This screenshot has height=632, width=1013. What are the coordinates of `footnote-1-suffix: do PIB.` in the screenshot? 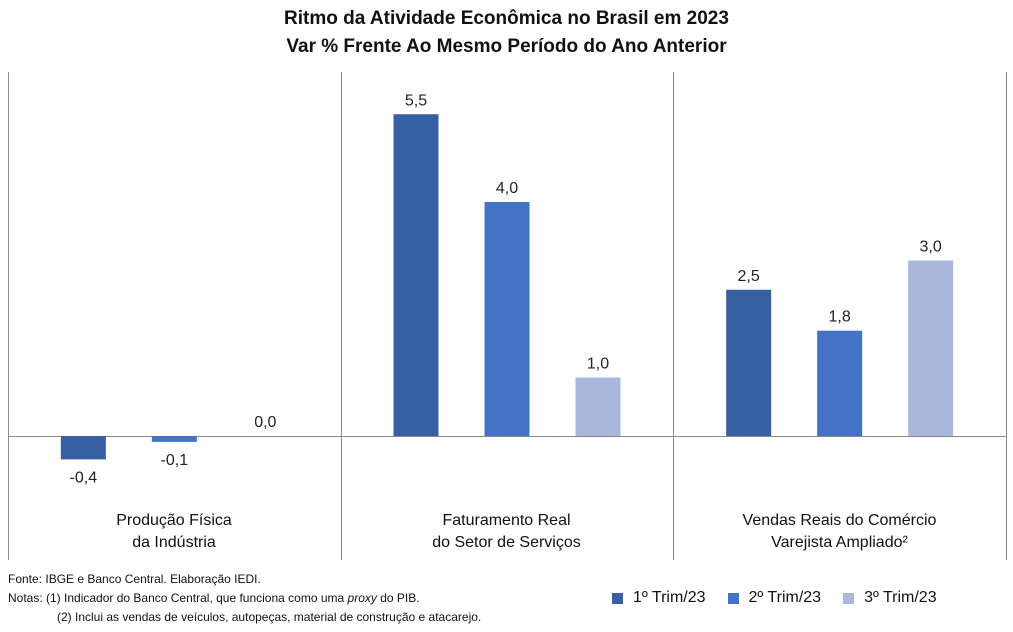 It's located at (398, 598).